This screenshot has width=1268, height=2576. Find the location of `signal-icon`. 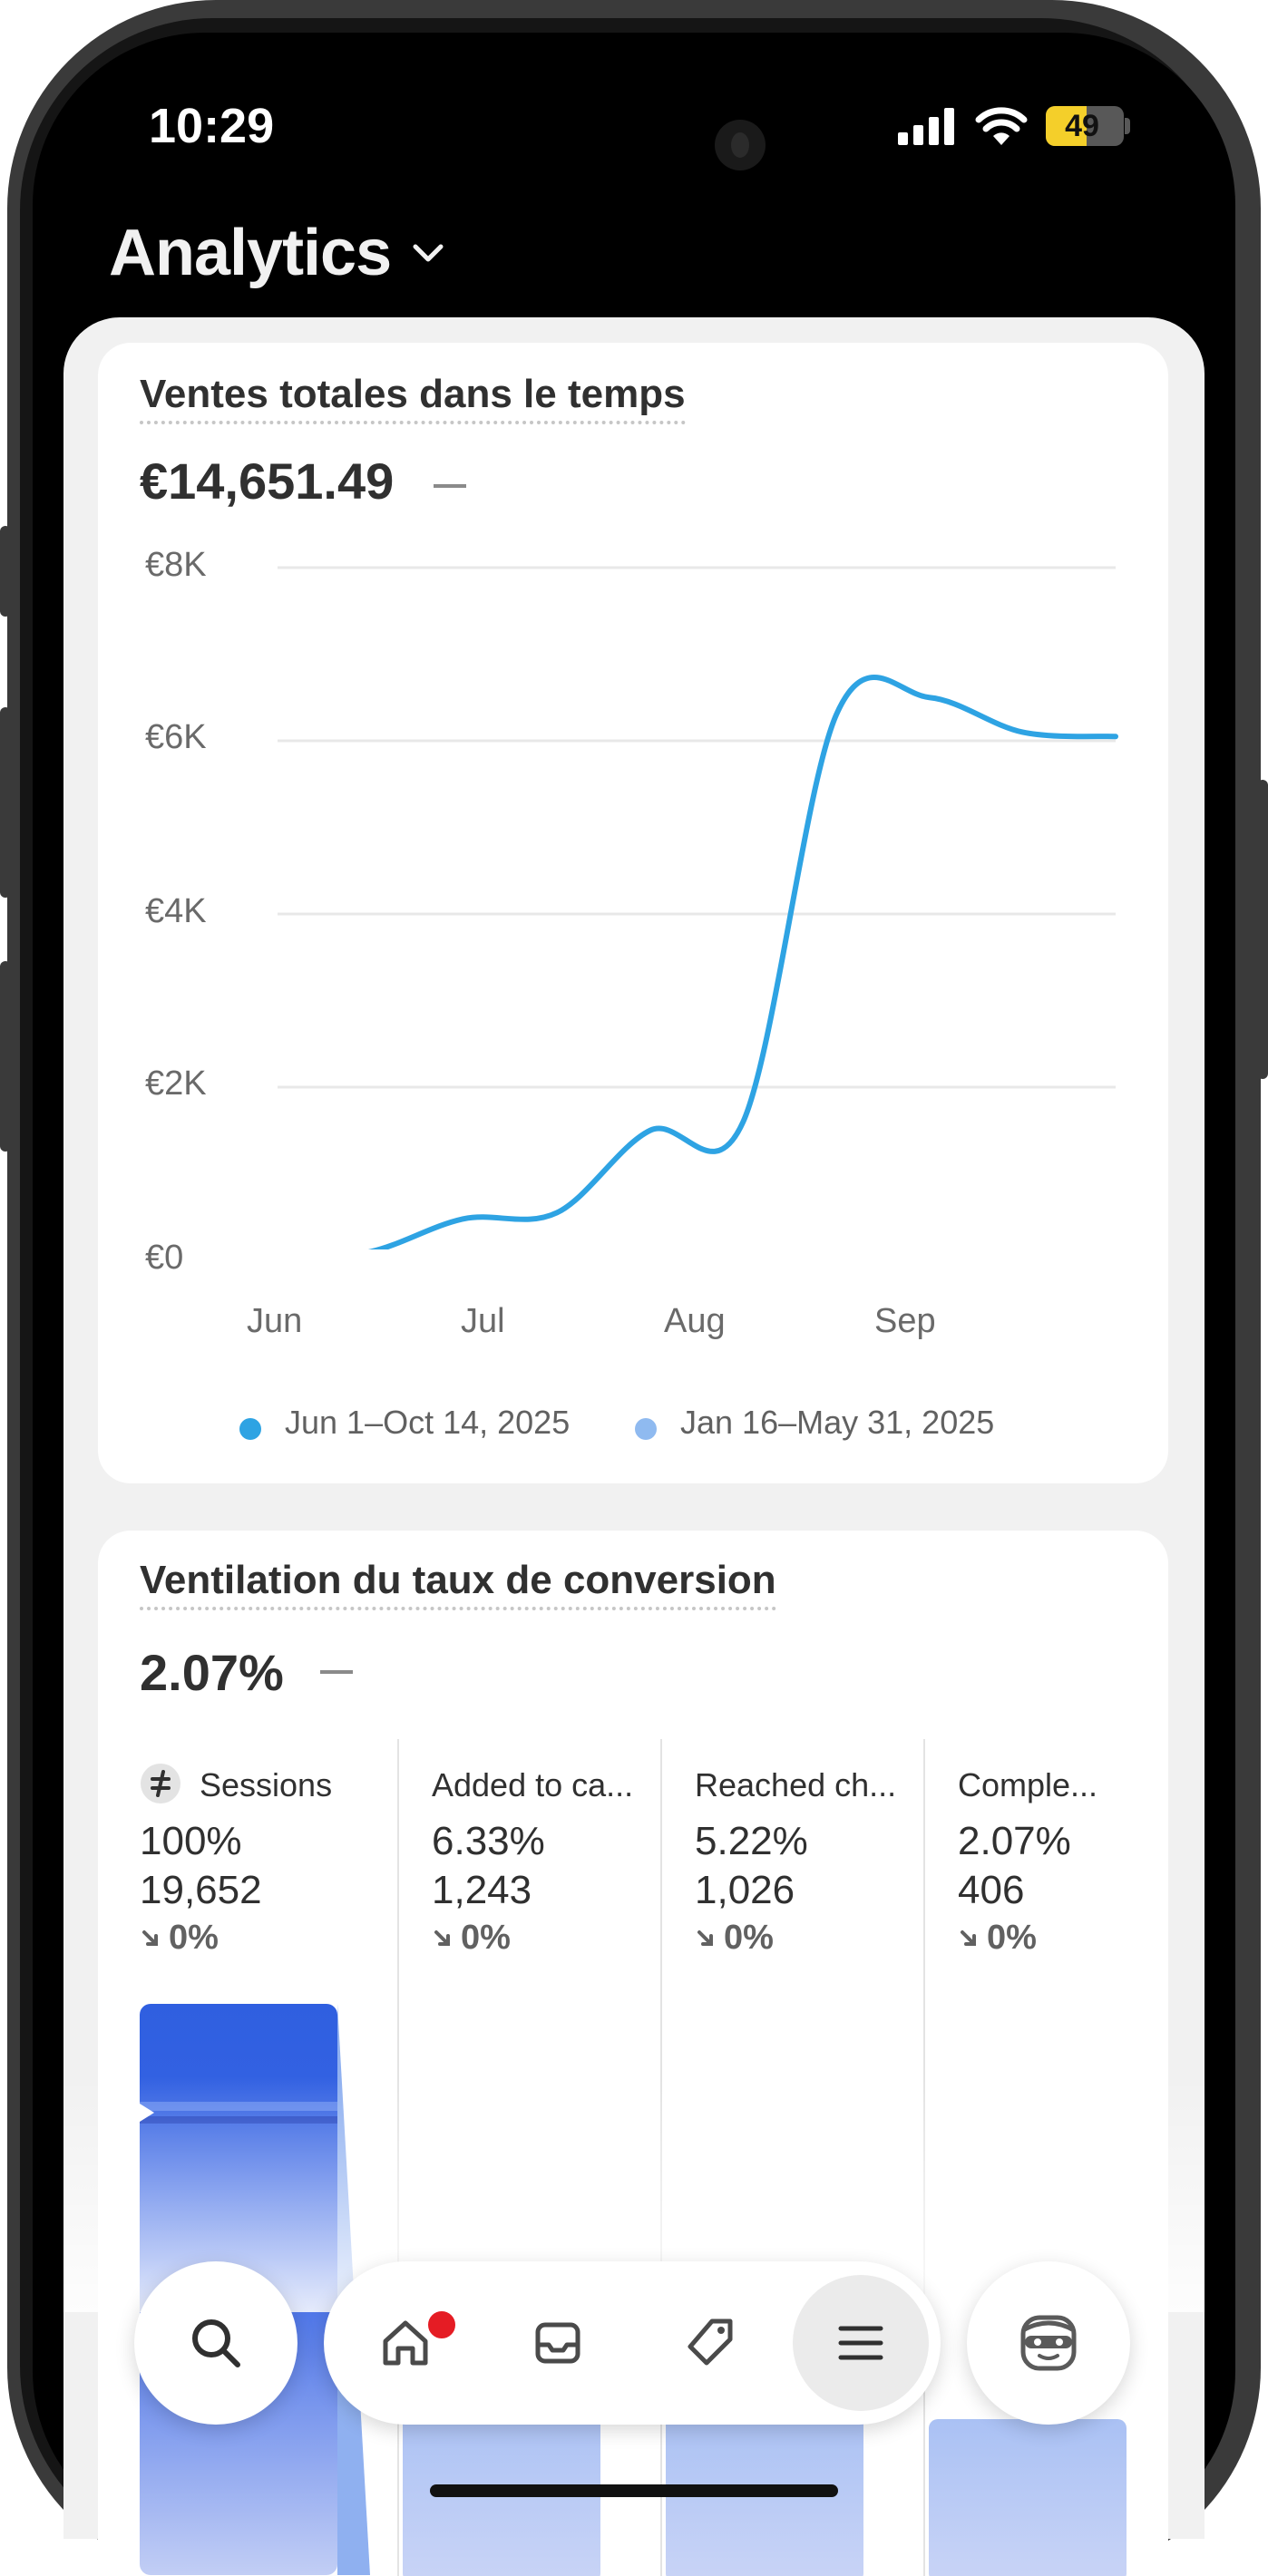

signal-icon is located at coordinates (926, 126).